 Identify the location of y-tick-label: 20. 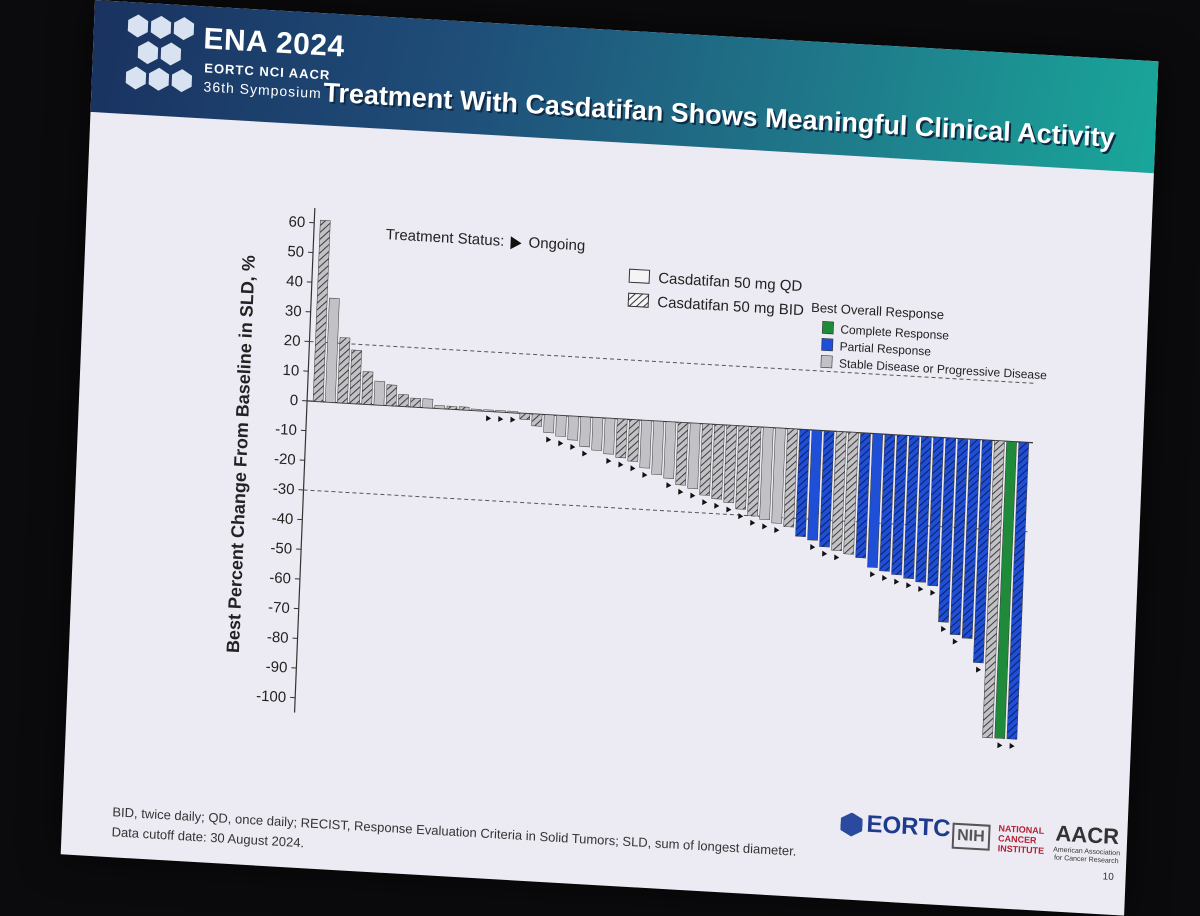
(291, 341).